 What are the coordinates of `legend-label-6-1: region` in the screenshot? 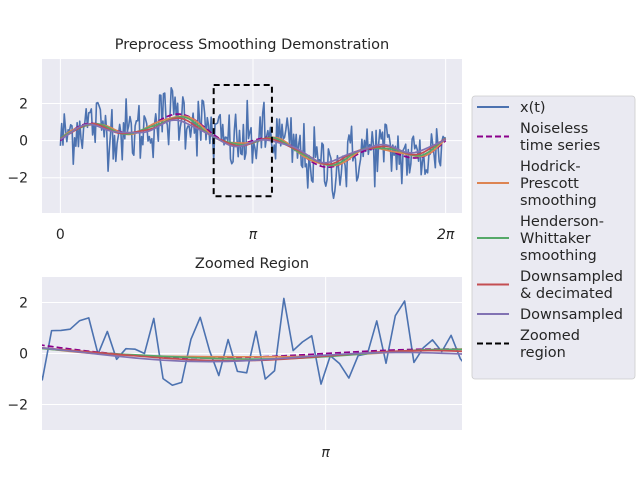 It's located at (543, 353).